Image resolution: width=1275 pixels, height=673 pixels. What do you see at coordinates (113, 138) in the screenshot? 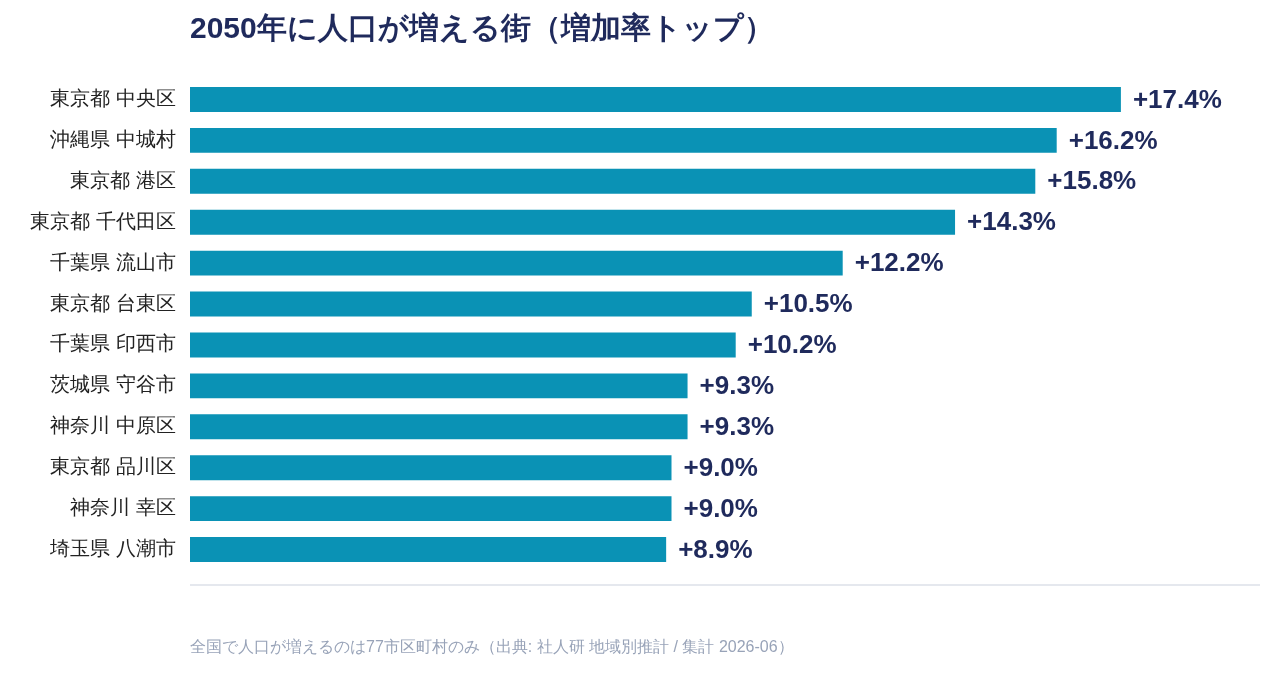
I see `y-tick-label: 沖縄県 中城村` at bounding box center [113, 138].